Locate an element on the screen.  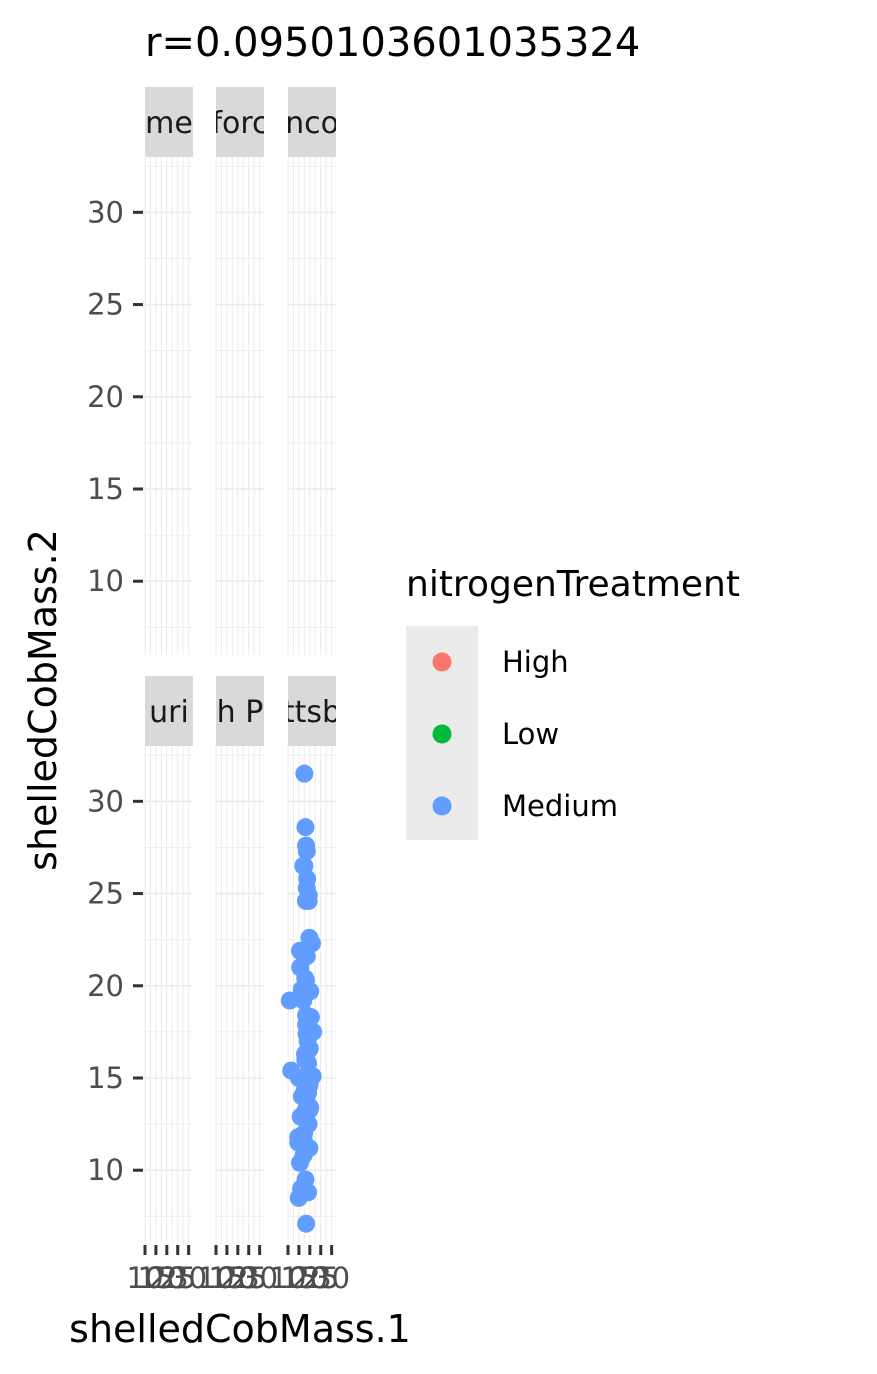
facet-strip-label: nco is located at coordinates (312, 123).